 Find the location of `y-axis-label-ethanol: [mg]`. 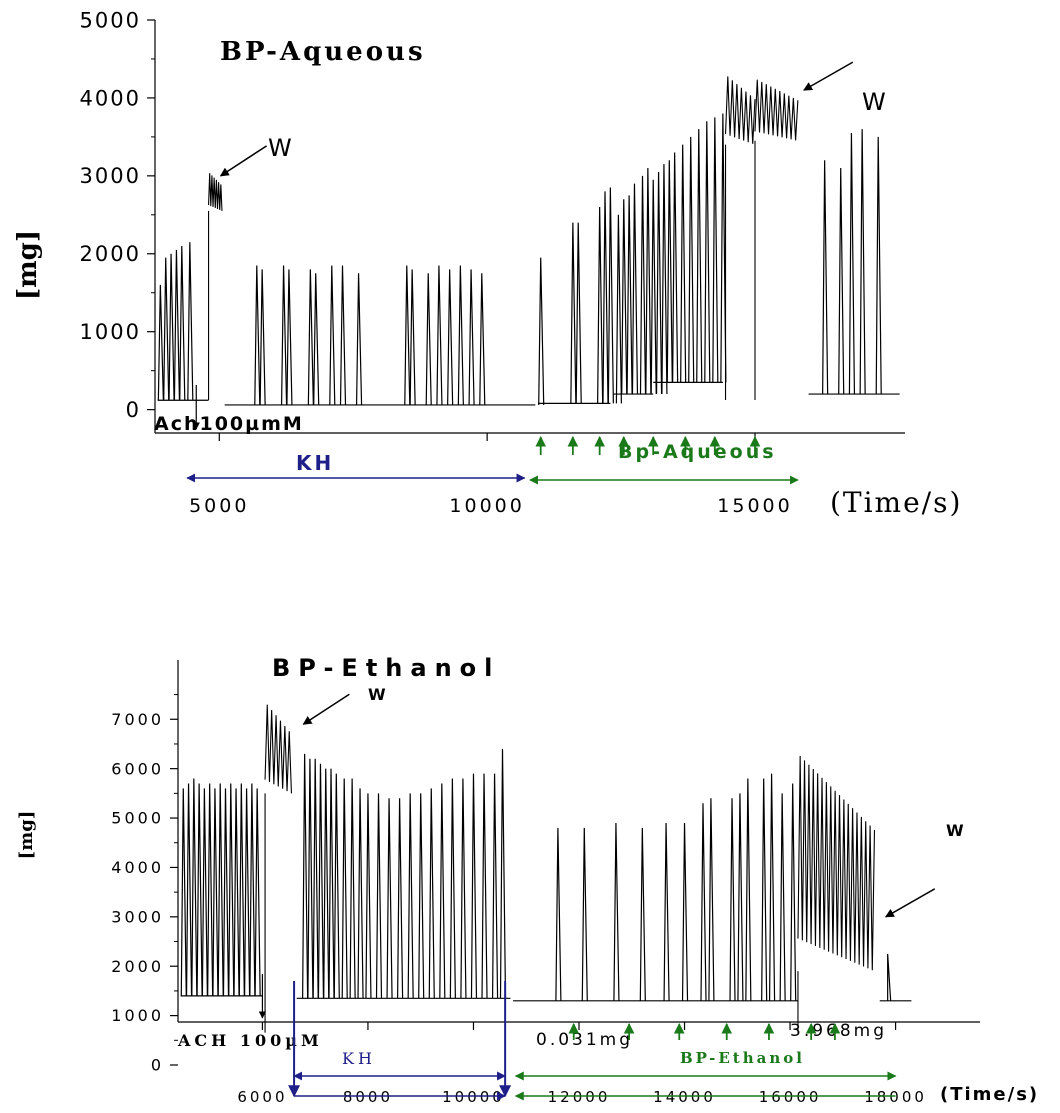

y-axis-label-ethanol: [mg] is located at coordinates (26, 835).